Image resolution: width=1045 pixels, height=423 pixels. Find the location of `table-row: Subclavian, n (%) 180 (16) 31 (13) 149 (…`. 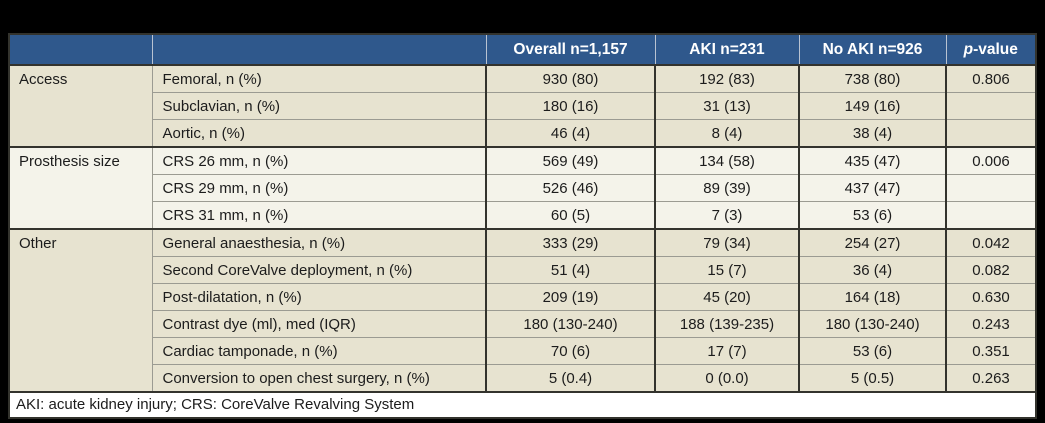

table-row: Subclavian, n (%) 180 (16) 31 (13) 149 (… is located at coordinates (522, 106).